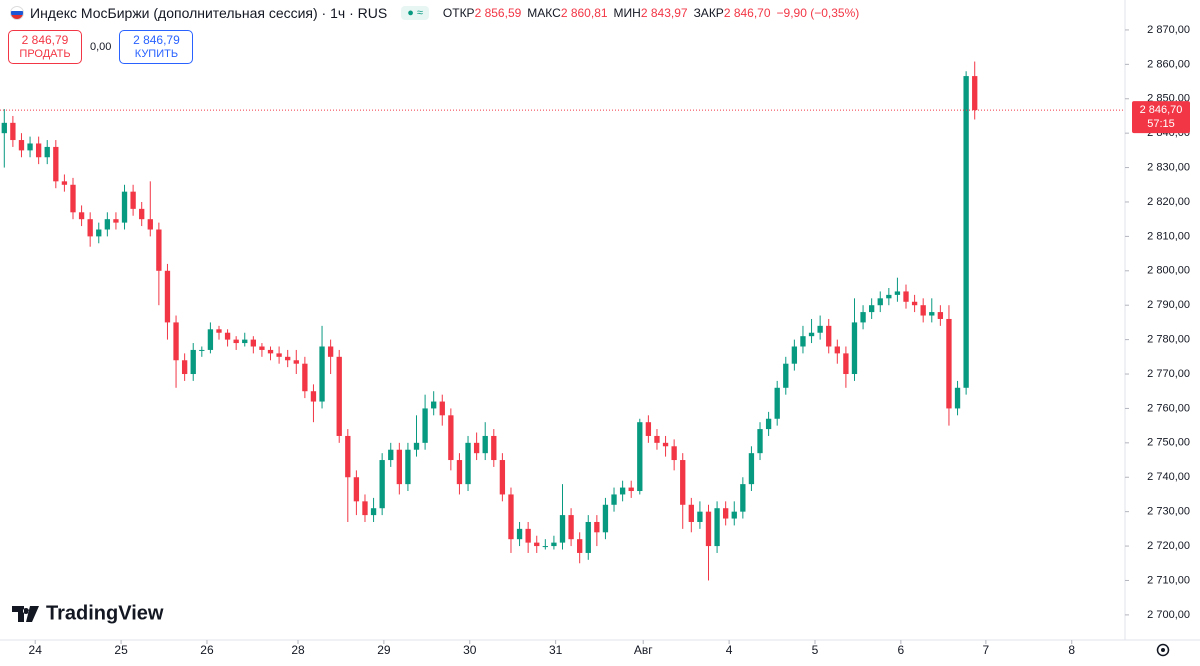 The height and width of the screenshot is (666, 1200). What do you see at coordinates (1071, 650) in the screenshot?
I see `x-tick-label: 8` at bounding box center [1071, 650].